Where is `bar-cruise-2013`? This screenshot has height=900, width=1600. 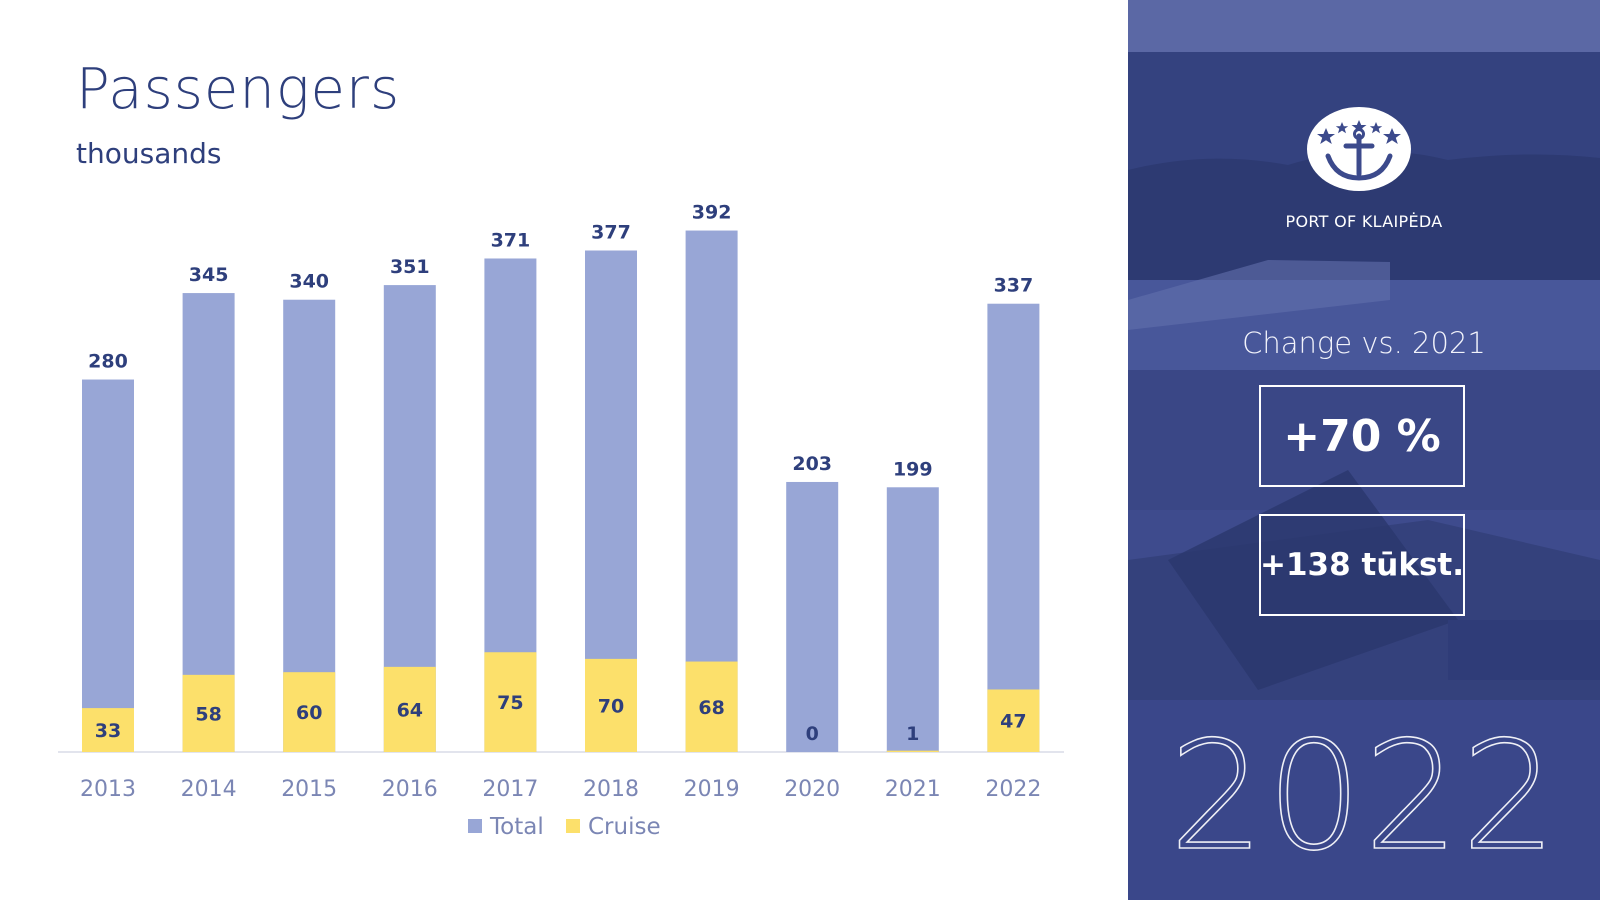 bar-cruise-2013 is located at coordinates (108, 730).